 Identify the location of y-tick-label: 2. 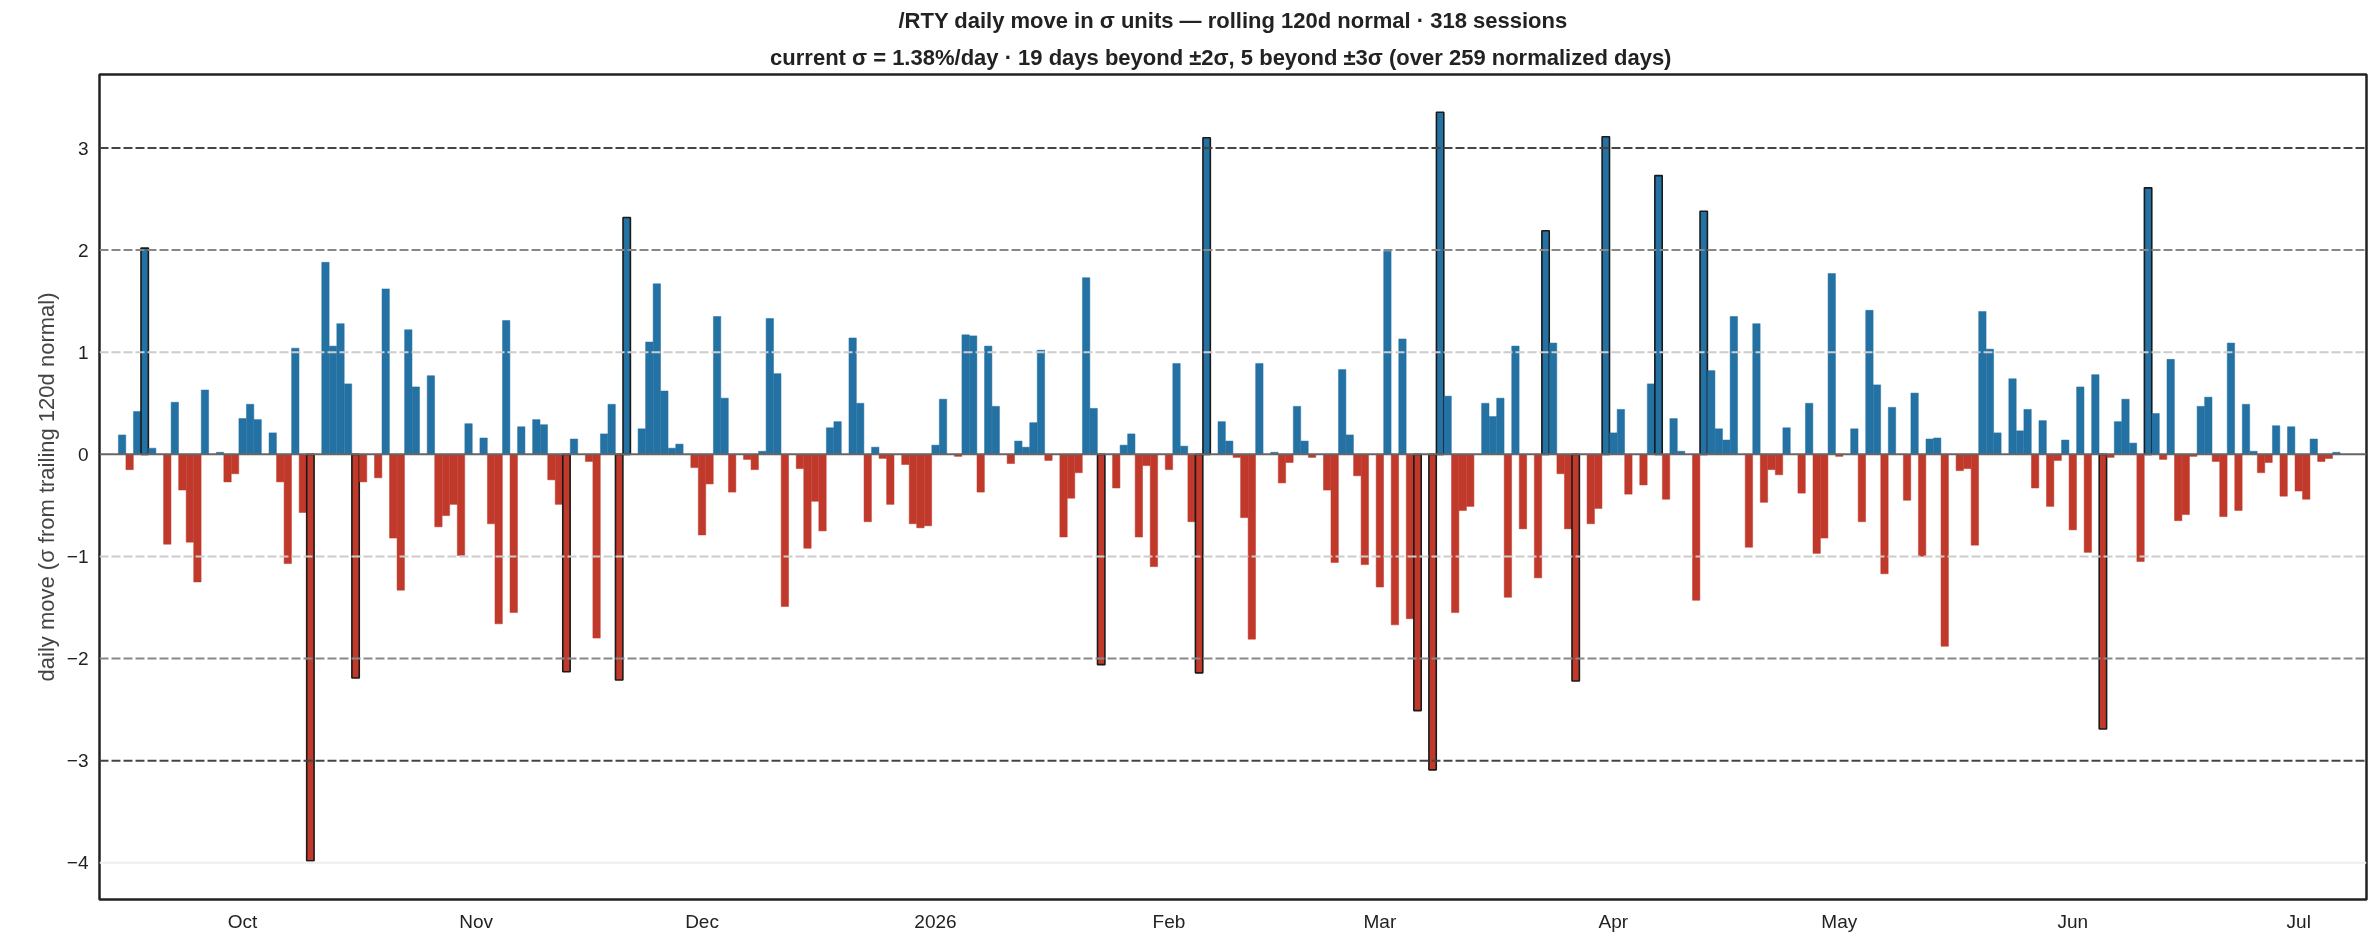
(83, 250).